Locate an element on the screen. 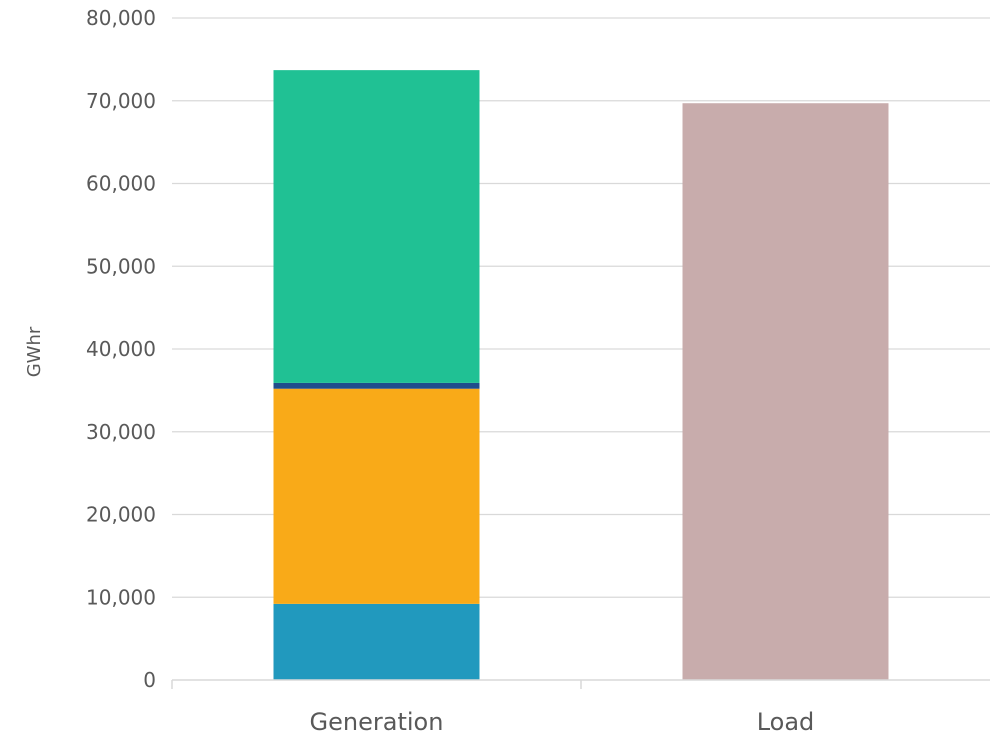 The width and height of the screenshot is (990, 734). y-tick-label: 30,000 is located at coordinates (121, 432).